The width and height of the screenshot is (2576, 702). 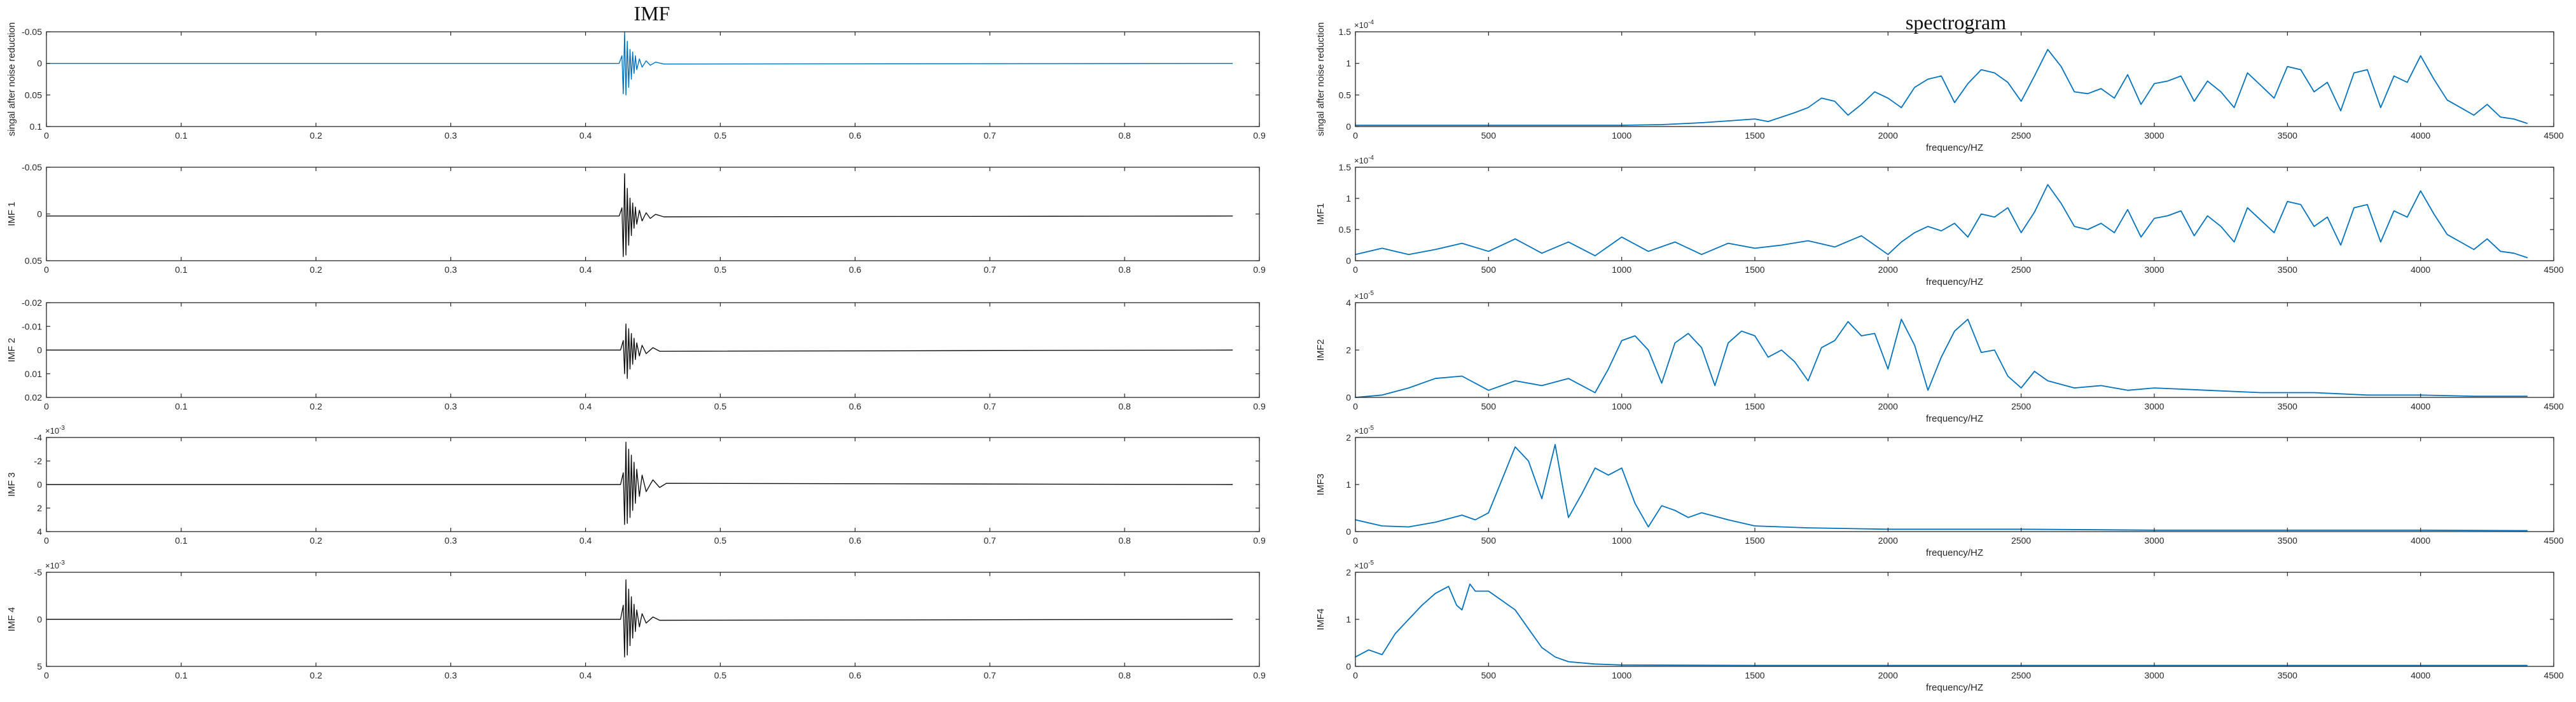 What do you see at coordinates (1621, 406) in the screenshot?
I see `x-tick-label: 1000` at bounding box center [1621, 406].